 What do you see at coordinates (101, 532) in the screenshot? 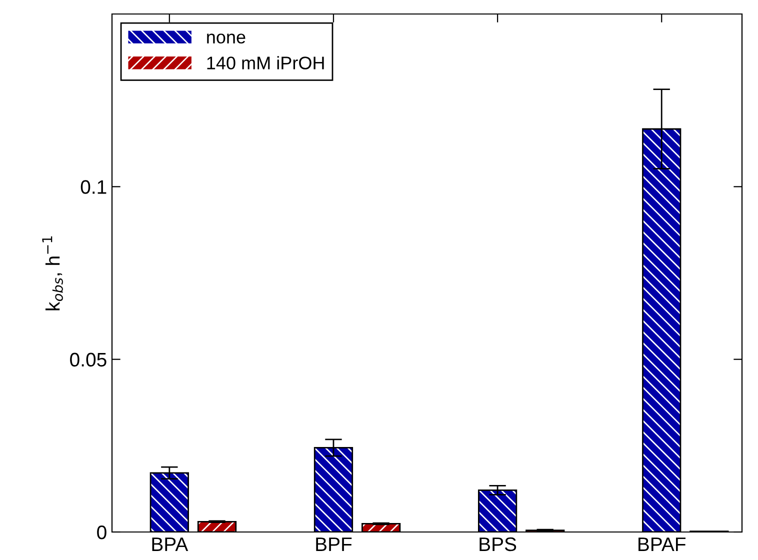
I see `y-tick-label: 0` at bounding box center [101, 532].